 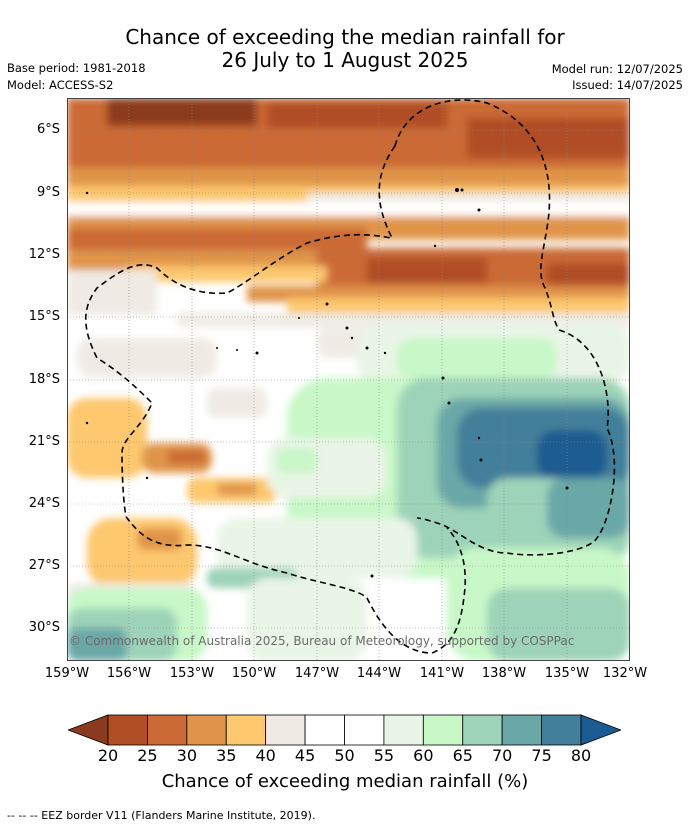 I want to click on base-period: Base period: 1981-2018, so click(x=76, y=68).